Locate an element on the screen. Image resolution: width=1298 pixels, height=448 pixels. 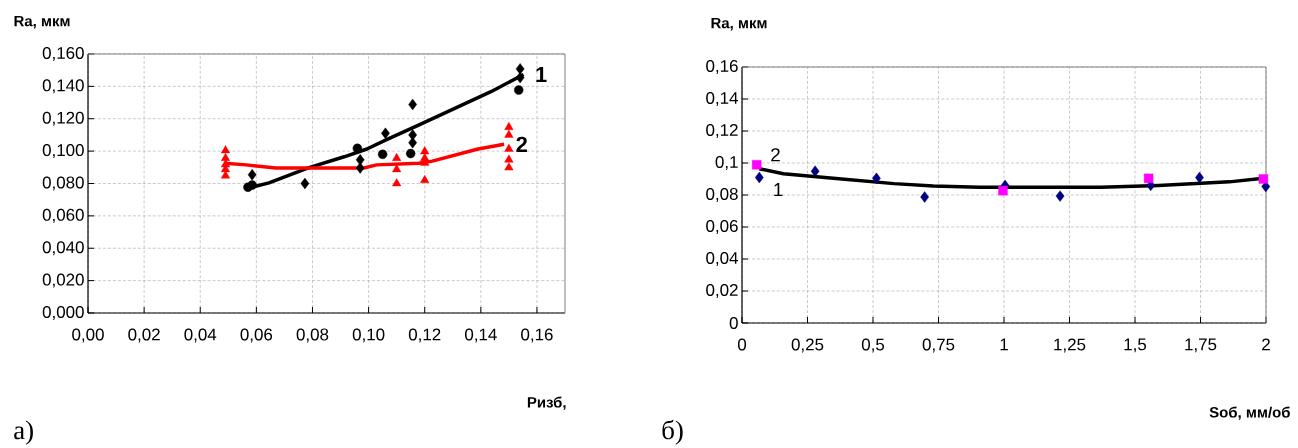
y-tick-label: 0 is located at coordinates (733, 322).